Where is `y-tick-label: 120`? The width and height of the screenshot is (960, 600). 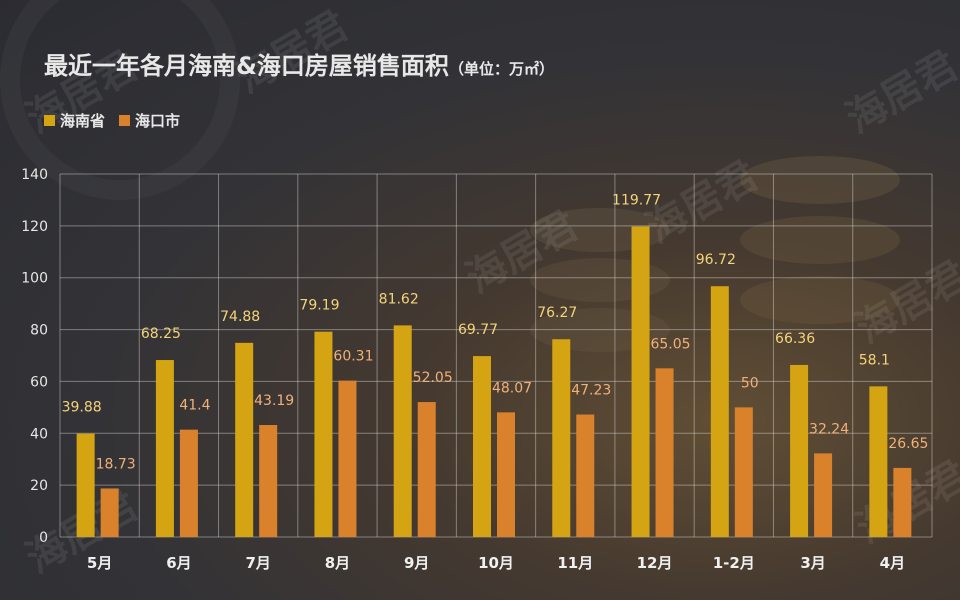
y-tick-label: 120 is located at coordinates (34, 227).